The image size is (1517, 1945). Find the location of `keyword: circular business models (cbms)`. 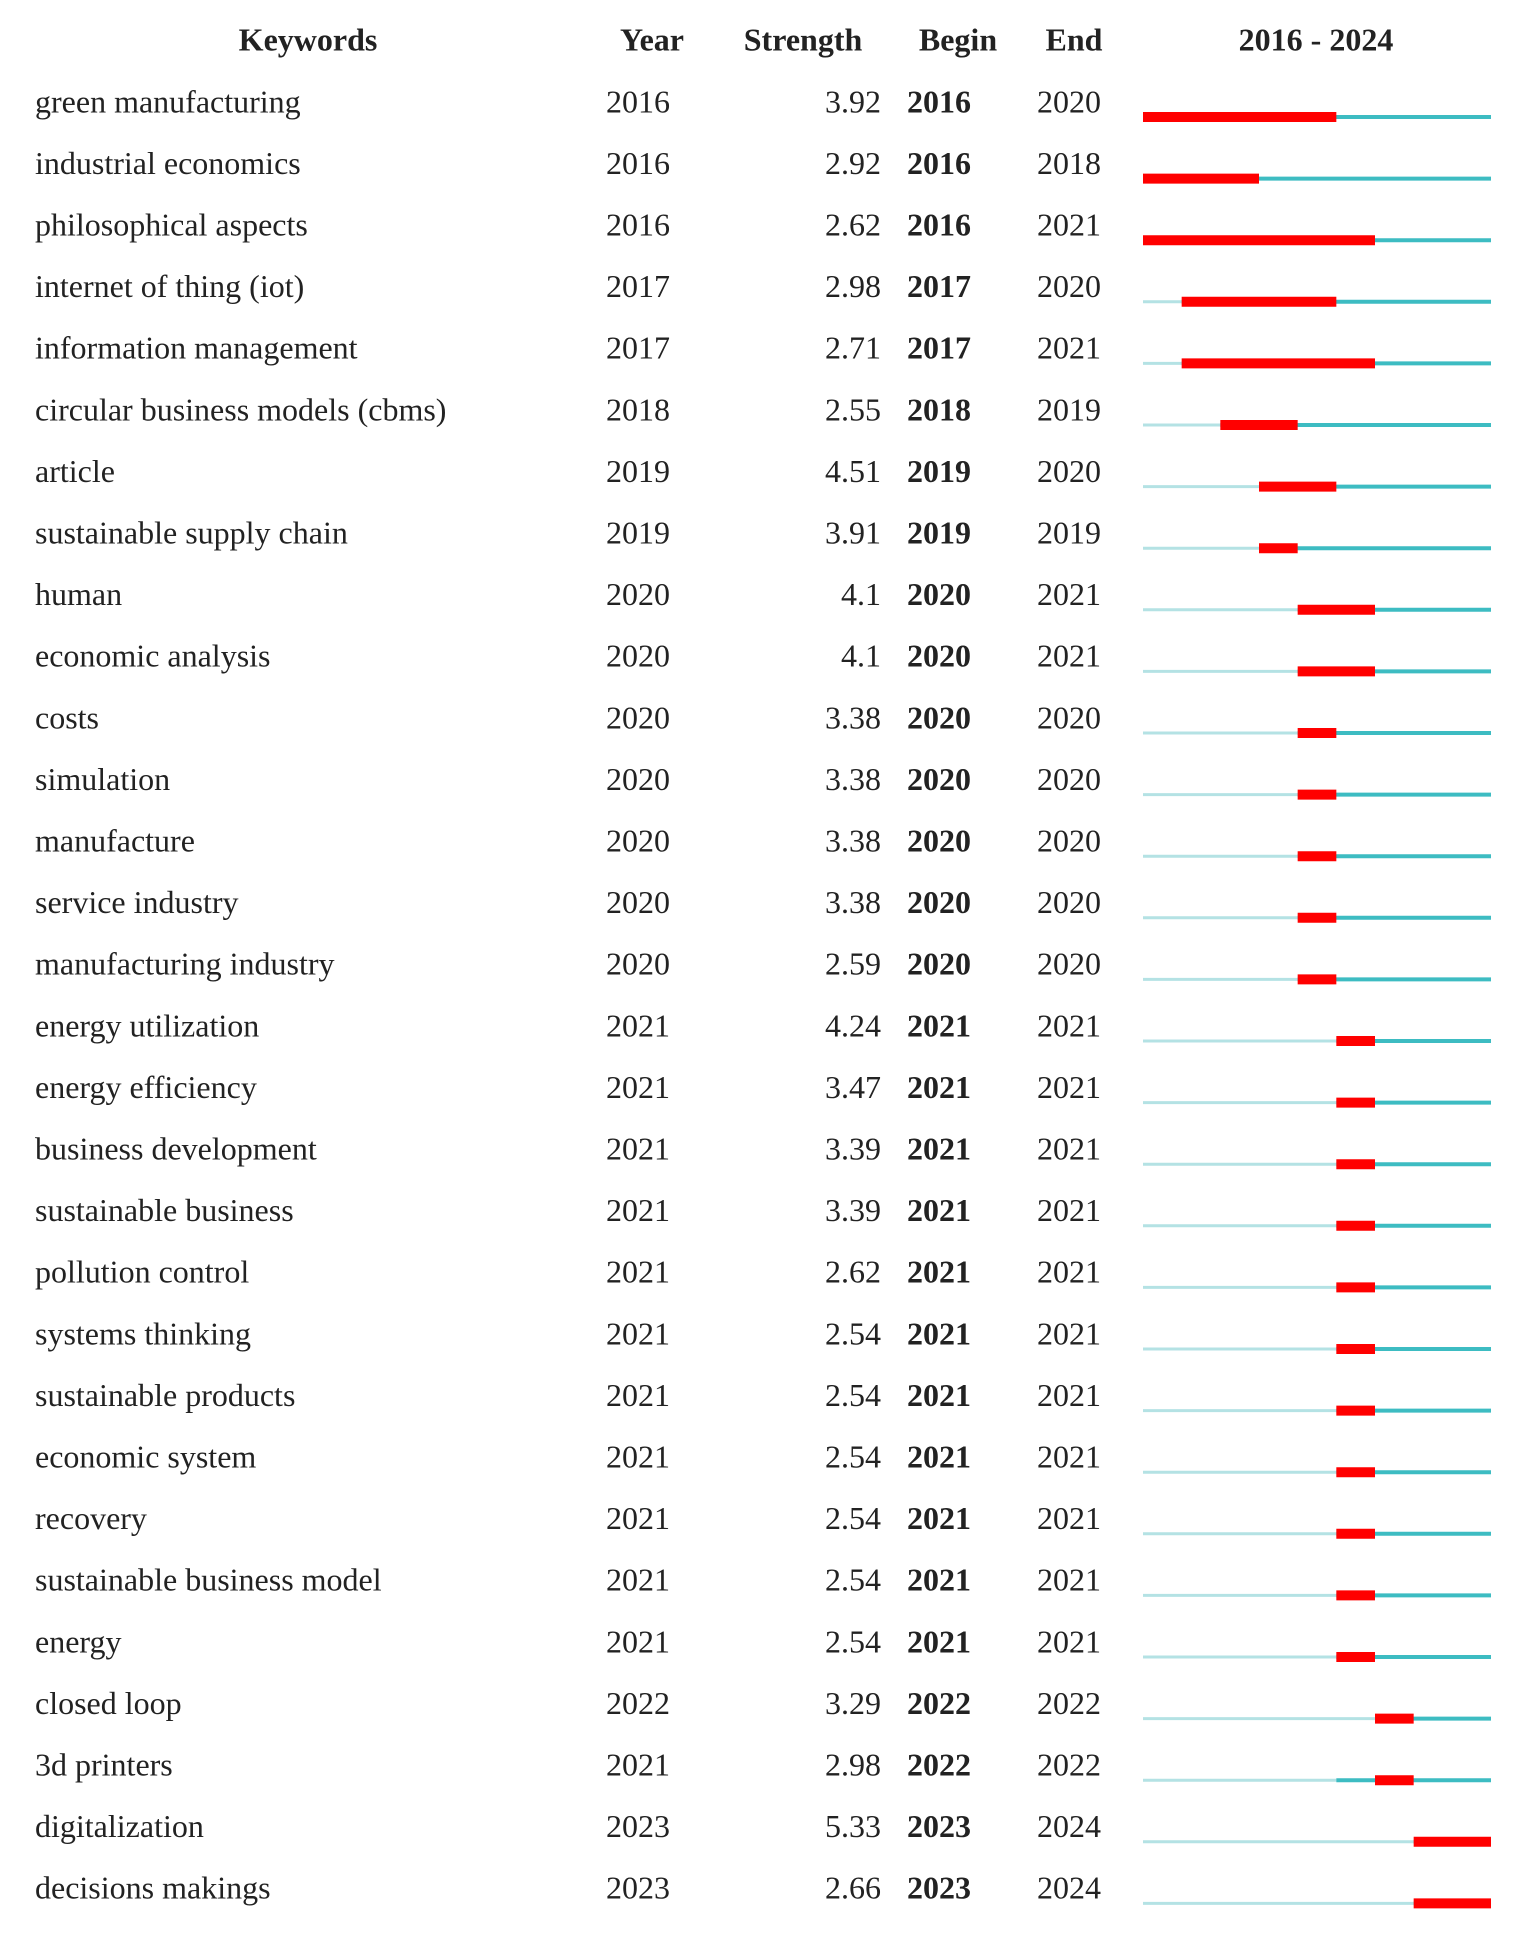

keyword: circular business models (cbms) is located at coordinates (240, 409).